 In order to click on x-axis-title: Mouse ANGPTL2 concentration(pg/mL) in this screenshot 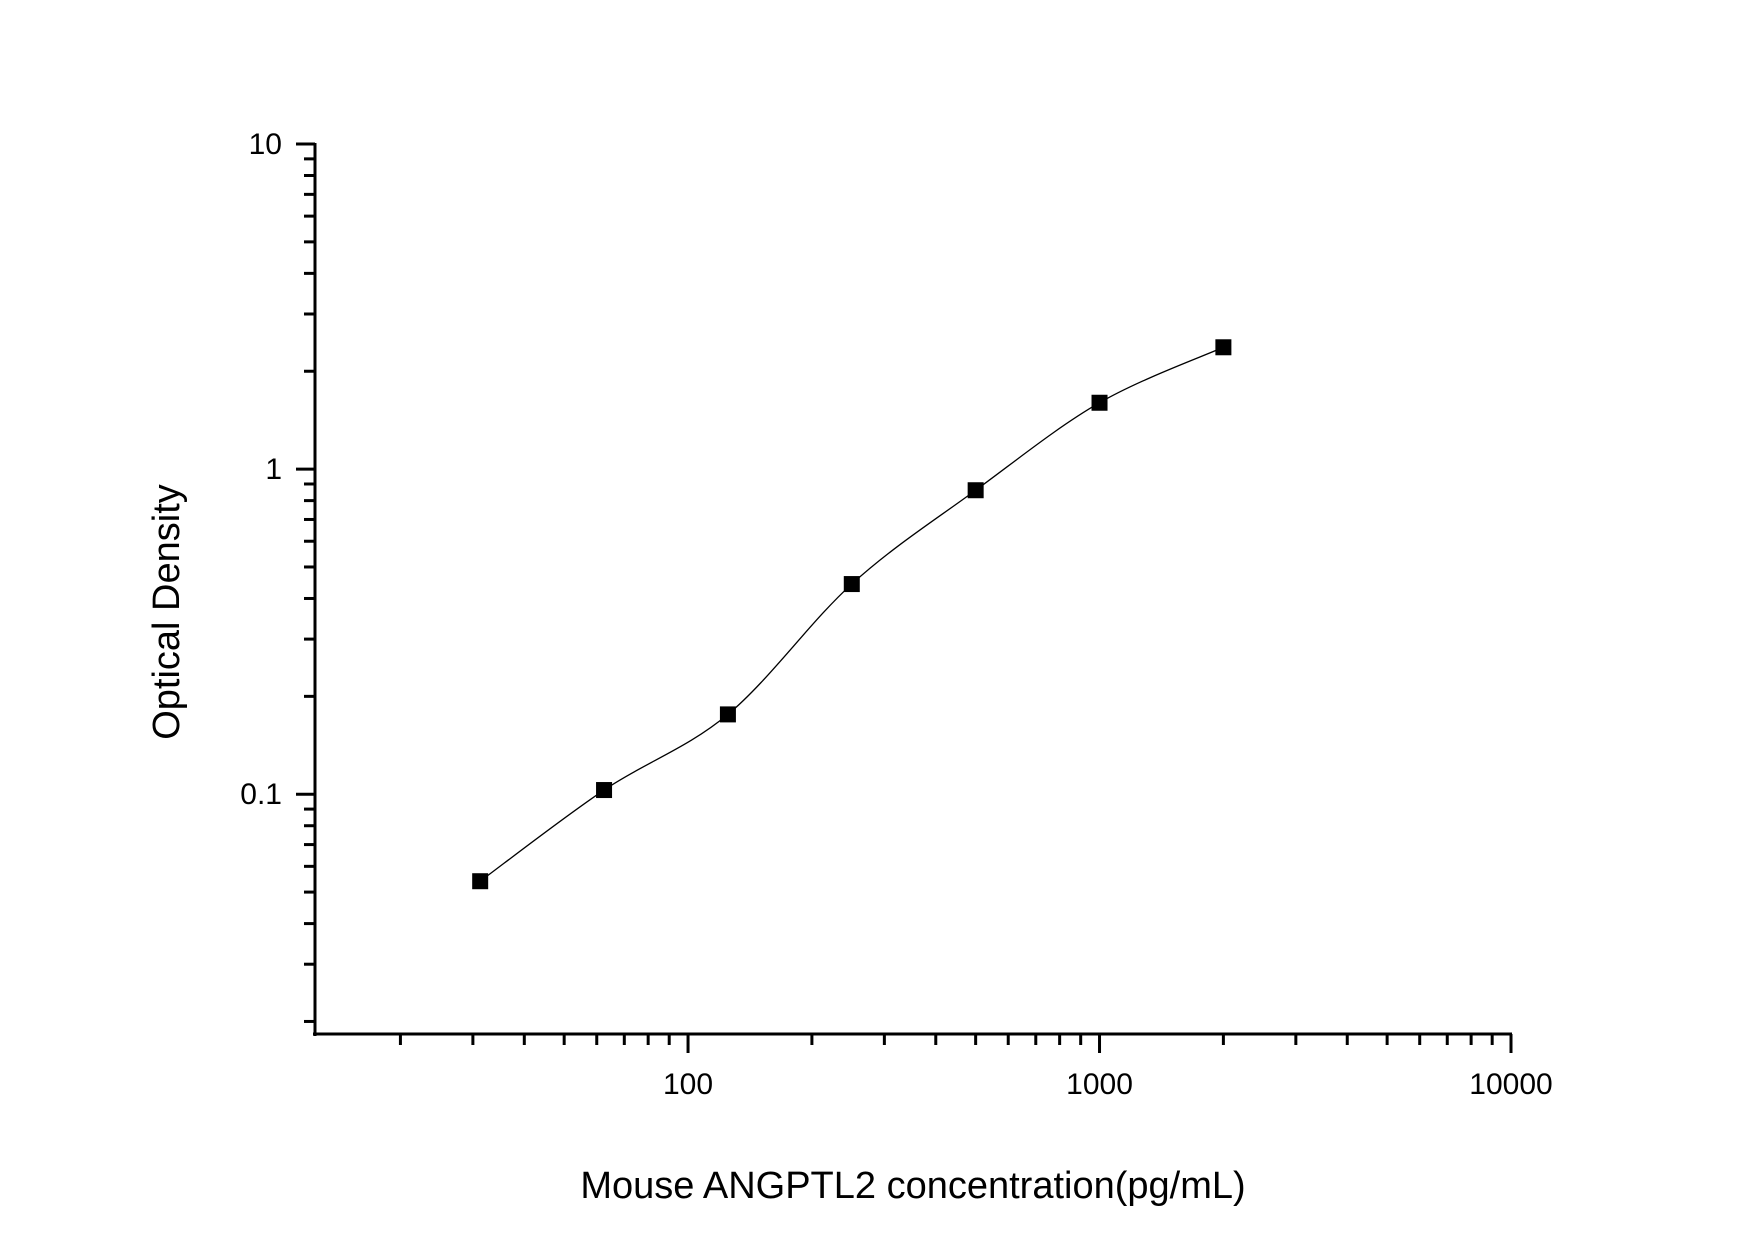, I will do `click(912, 1186)`.